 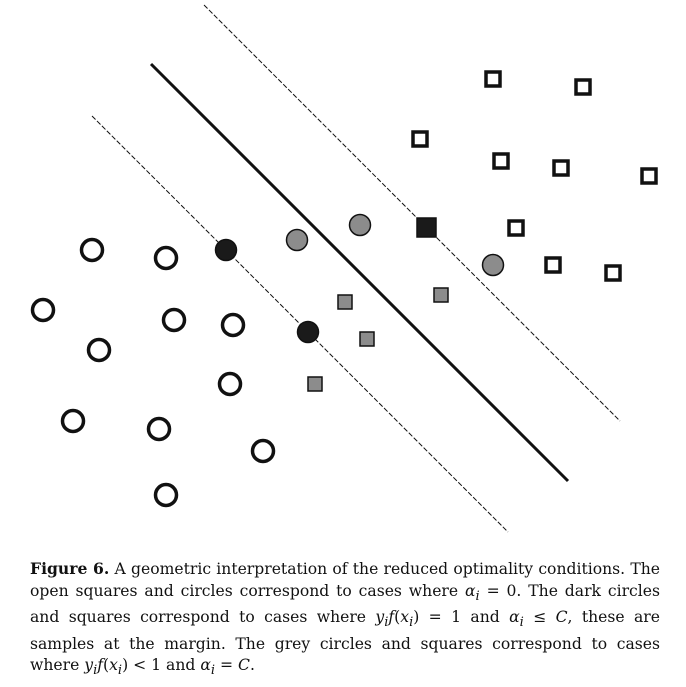 What do you see at coordinates (252, 665) in the screenshot?
I see `caption-text: .` at bounding box center [252, 665].